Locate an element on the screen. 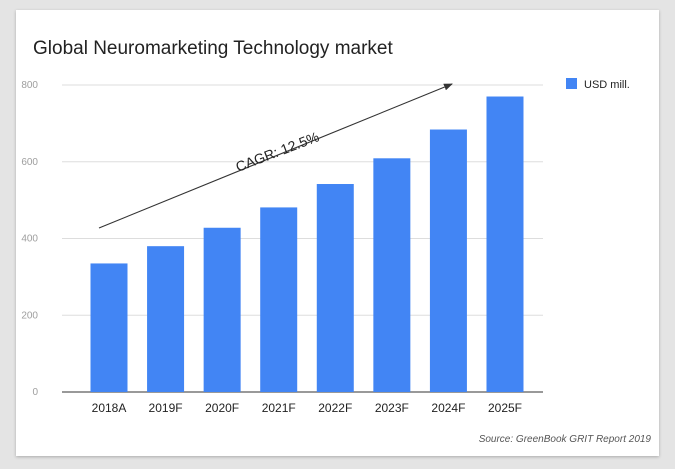  cagr-label: CAGR: 12.5% is located at coordinates (277, 151).